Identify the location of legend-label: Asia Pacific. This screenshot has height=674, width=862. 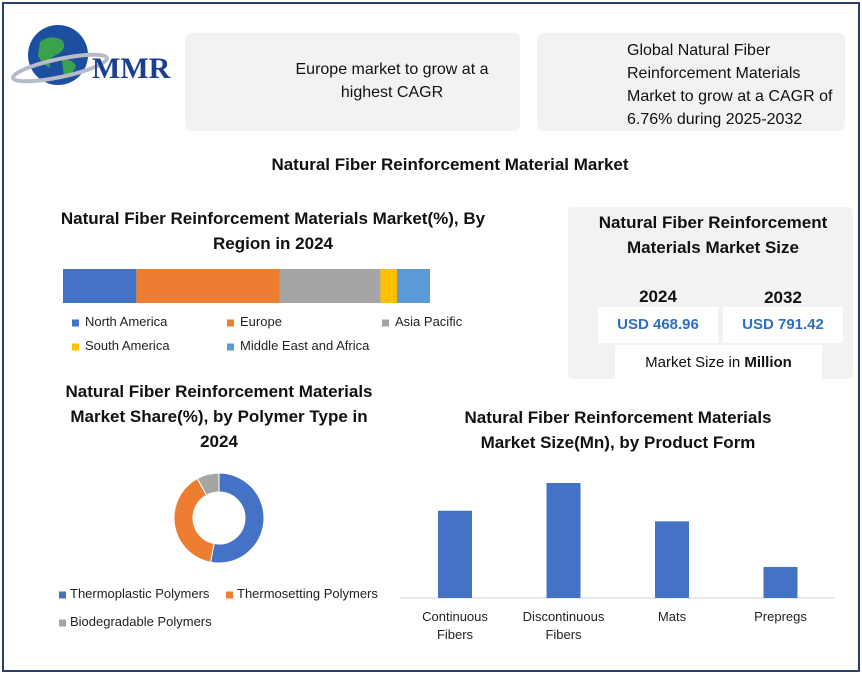
(429, 321).